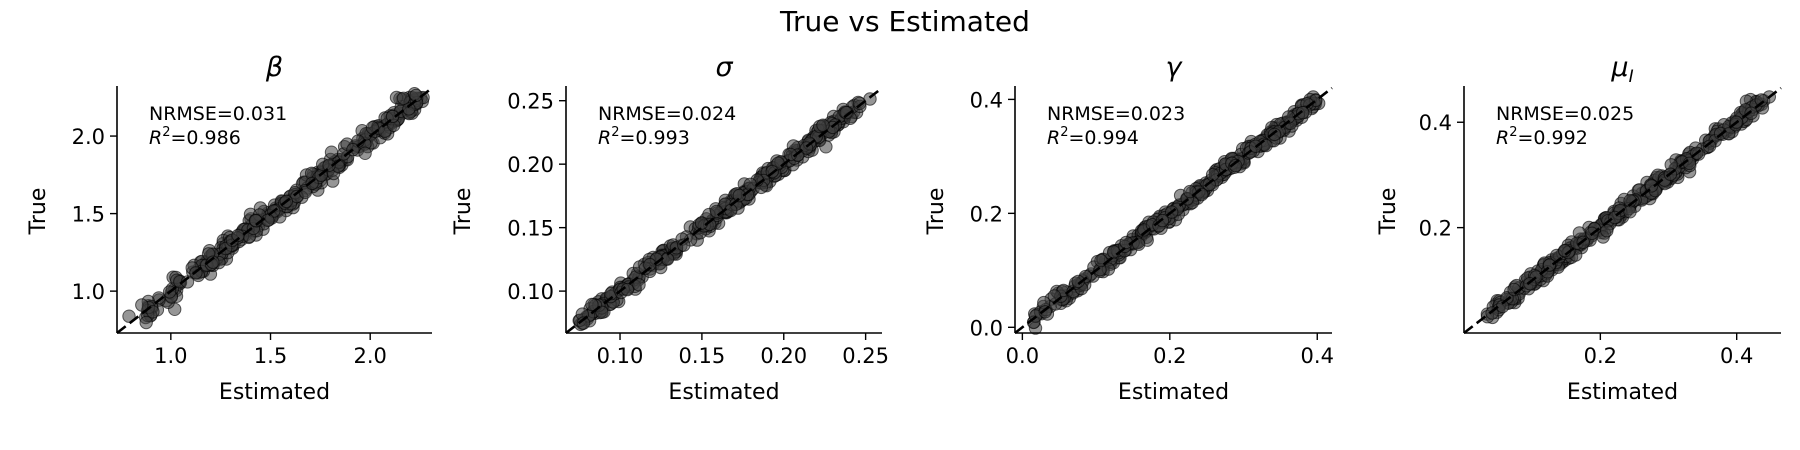 The image size is (1800, 450). I want to click on y-tick-label: 2.0, so click(88, 137).